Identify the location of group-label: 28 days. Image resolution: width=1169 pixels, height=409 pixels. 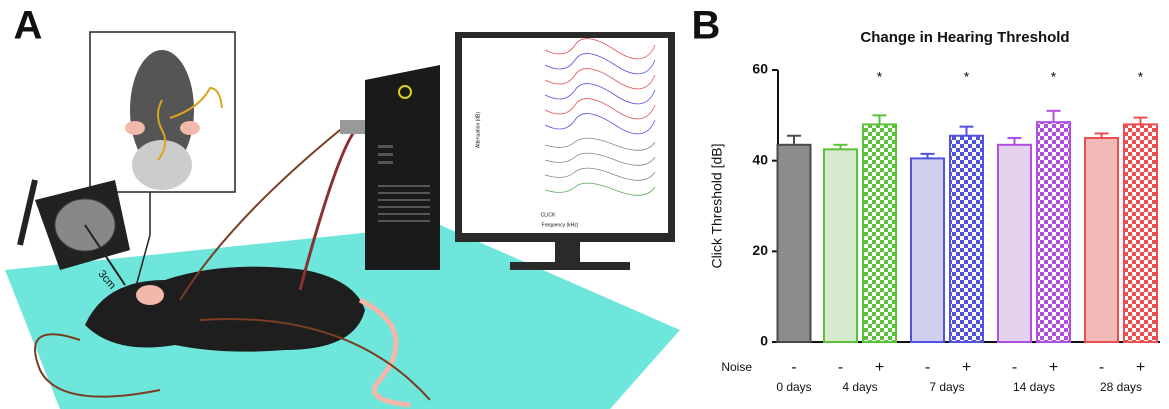
(1121, 387).